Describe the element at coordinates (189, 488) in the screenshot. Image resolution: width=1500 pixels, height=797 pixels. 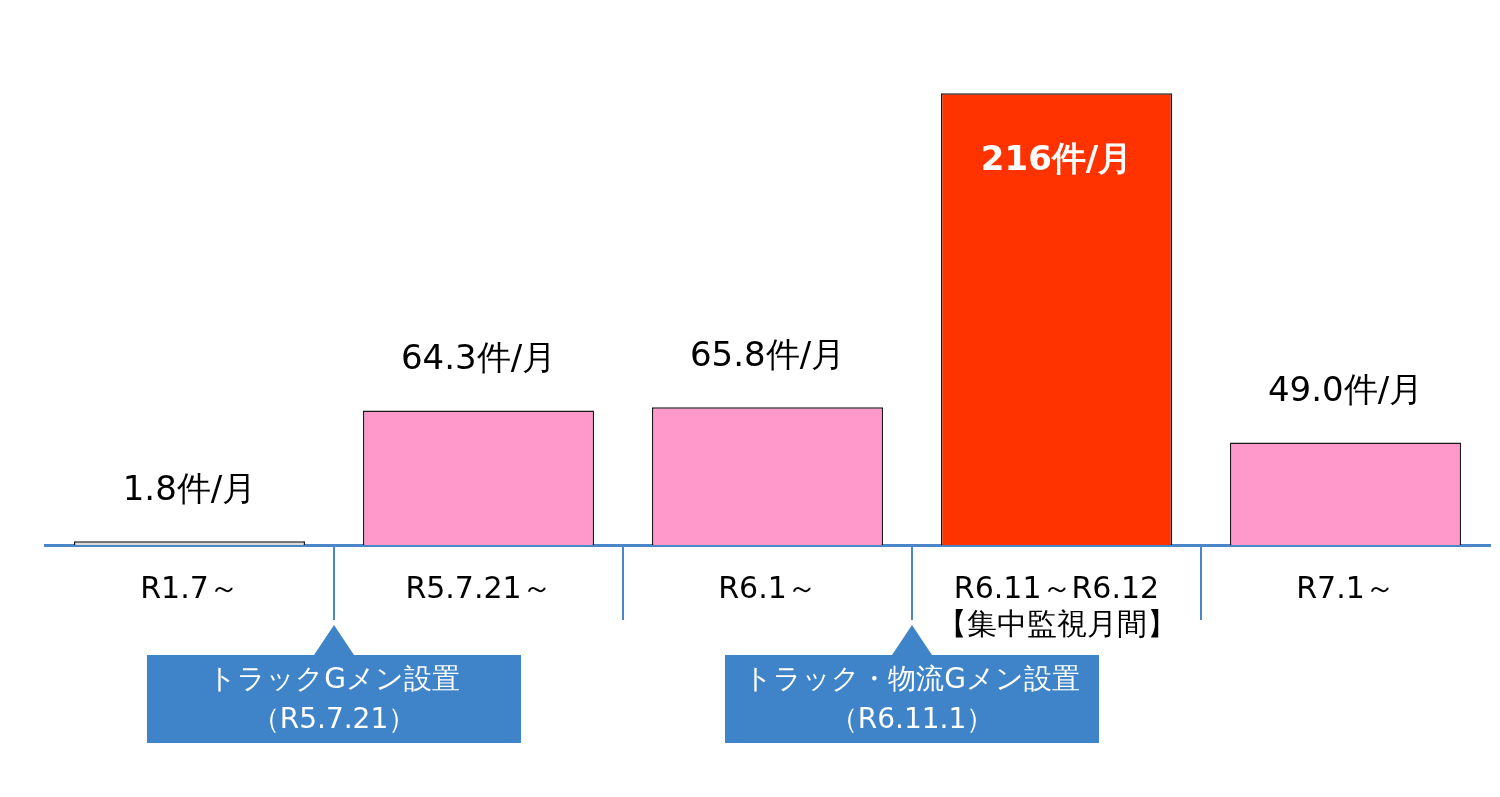
I see `data-label: 1.8件/月` at that location.